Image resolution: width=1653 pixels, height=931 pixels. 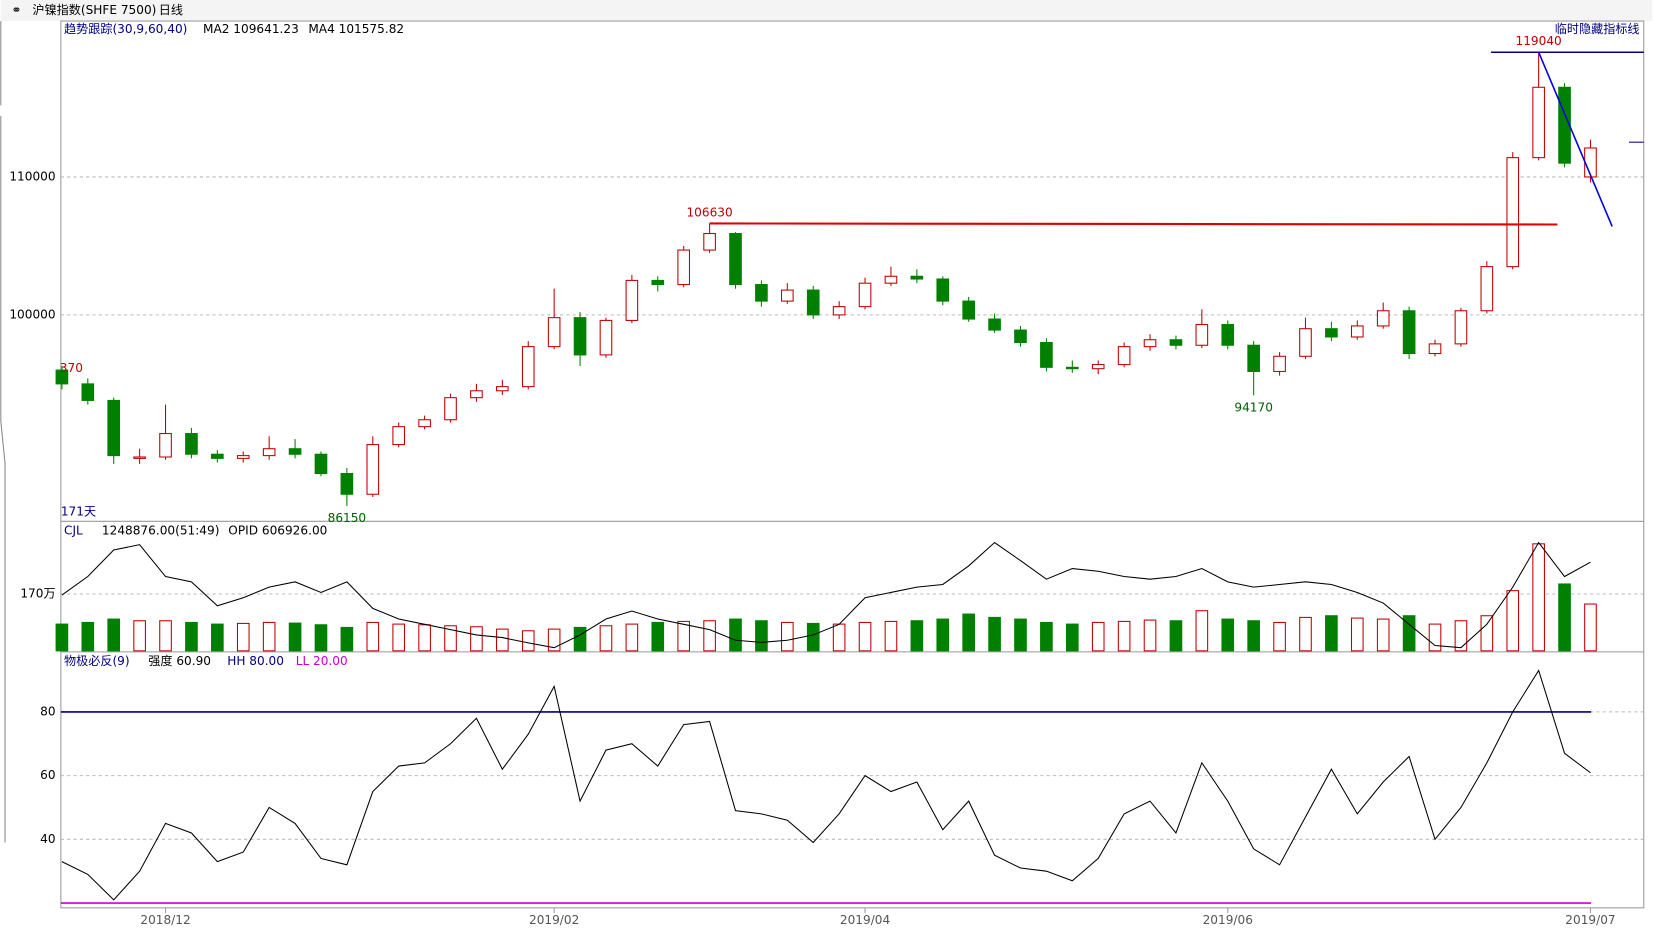 I want to click on indicator-title: 物极必反(9), so click(x=97, y=661).